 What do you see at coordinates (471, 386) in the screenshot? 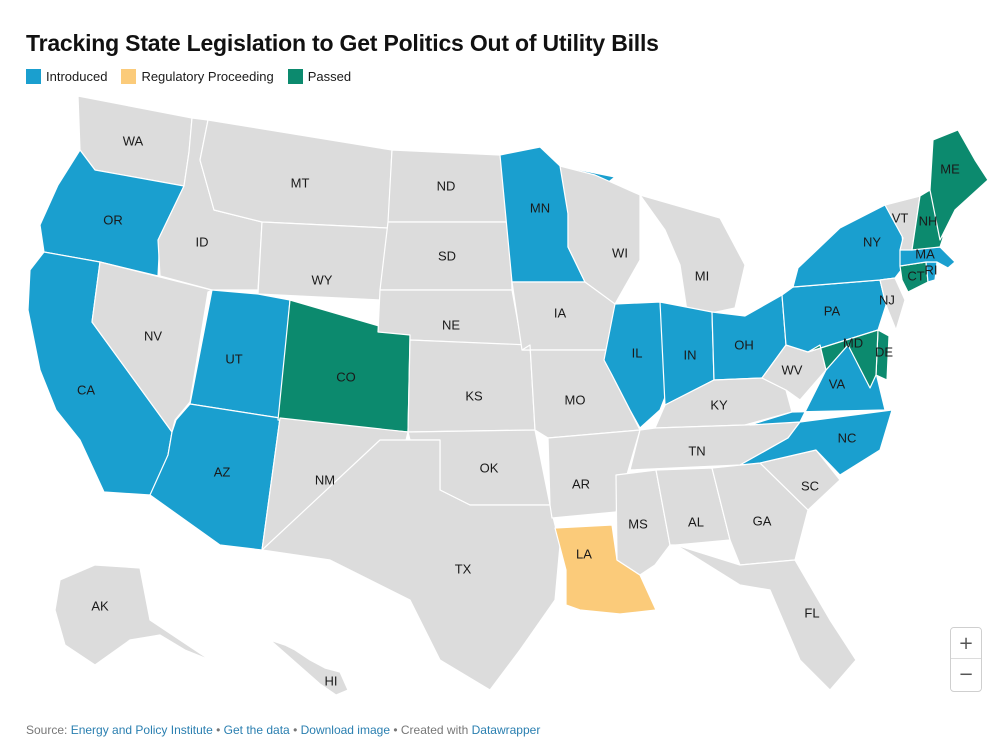
I see `state-ks` at bounding box center [471, 386].